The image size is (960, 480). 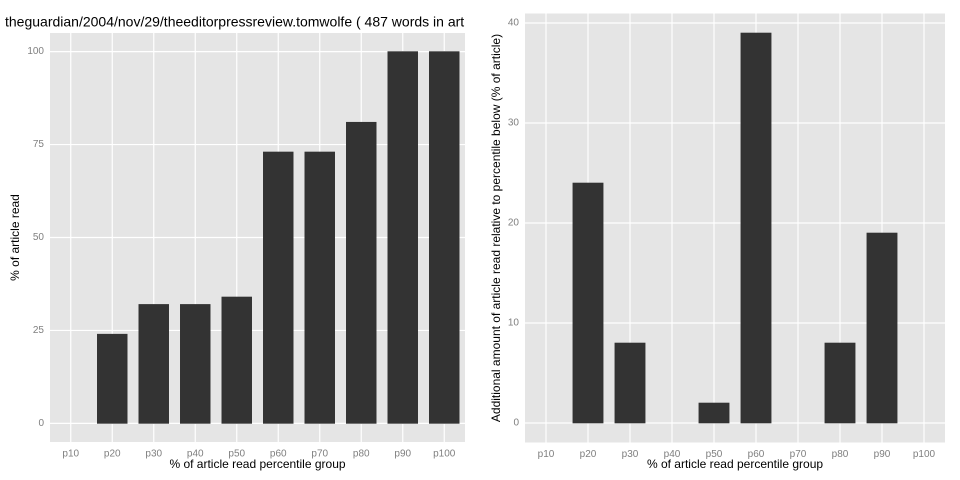 What do you see at coordinates (39, 330) in the screenshot?
I see `y-tick-label: 25` at bounding box center [39, 330].